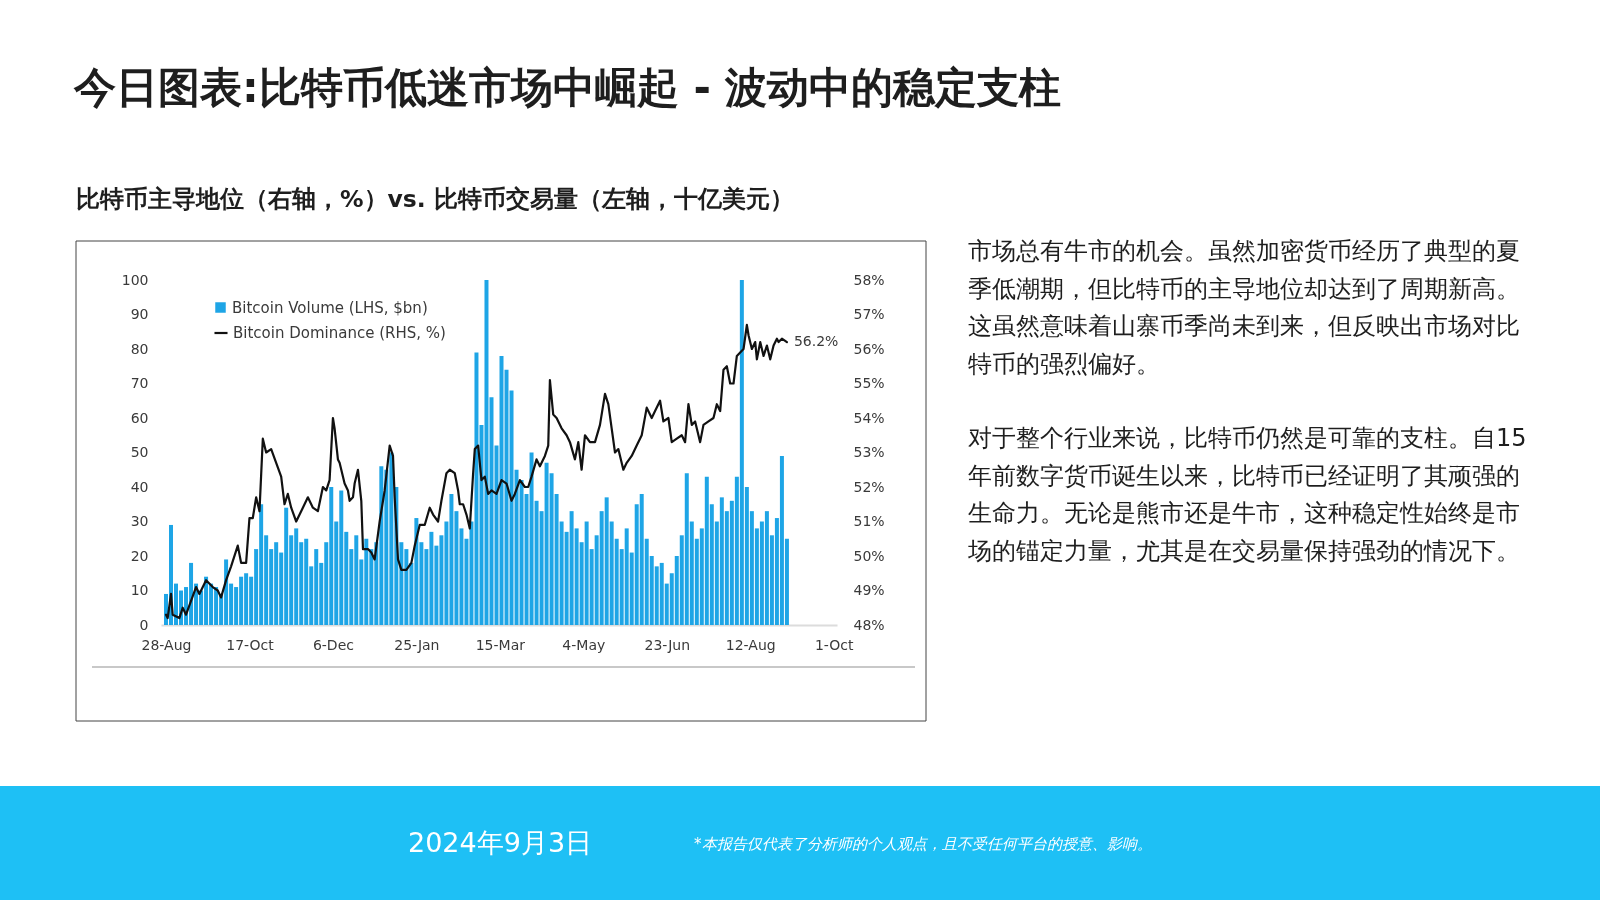 The height and width of the screenshot is (900, 1600). Describe the element at coordinates (139, 314) in the screenshot. I see `y-tick-label: 90` at that location.